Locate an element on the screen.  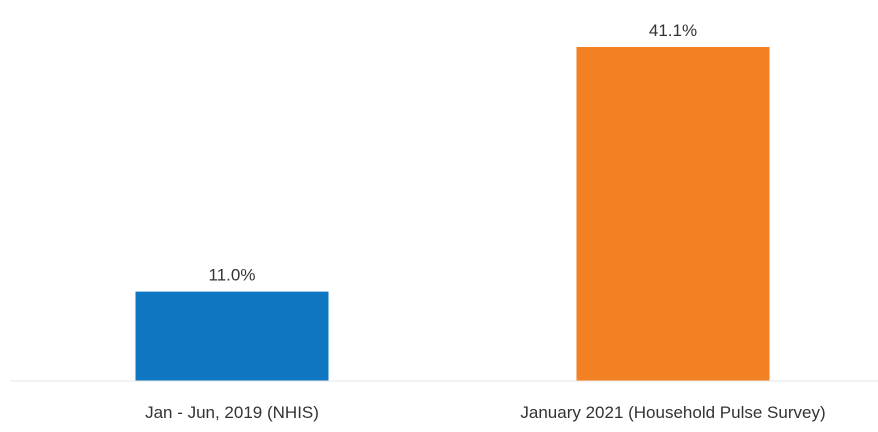
category-label-1: Jan - Jun, 2019 (NHIS) is located at coordinates (232, 412).